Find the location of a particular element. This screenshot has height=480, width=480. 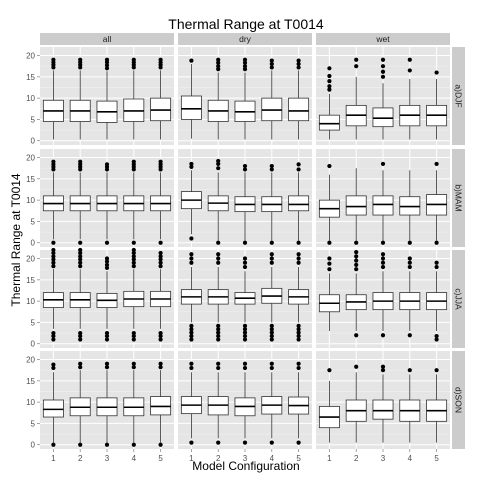

x-tick-label: 2 is located at coordinates (80, 458).